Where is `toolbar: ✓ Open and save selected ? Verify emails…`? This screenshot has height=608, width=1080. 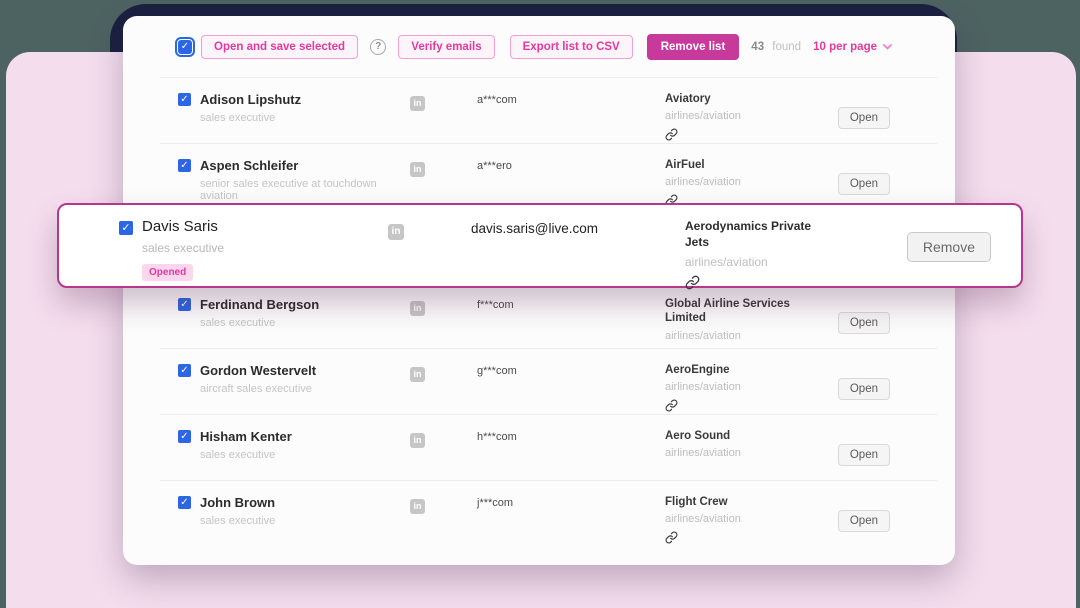 toolbar: ✓ Open and save selected ? Verify emails… is located at coordinates (548, 47).